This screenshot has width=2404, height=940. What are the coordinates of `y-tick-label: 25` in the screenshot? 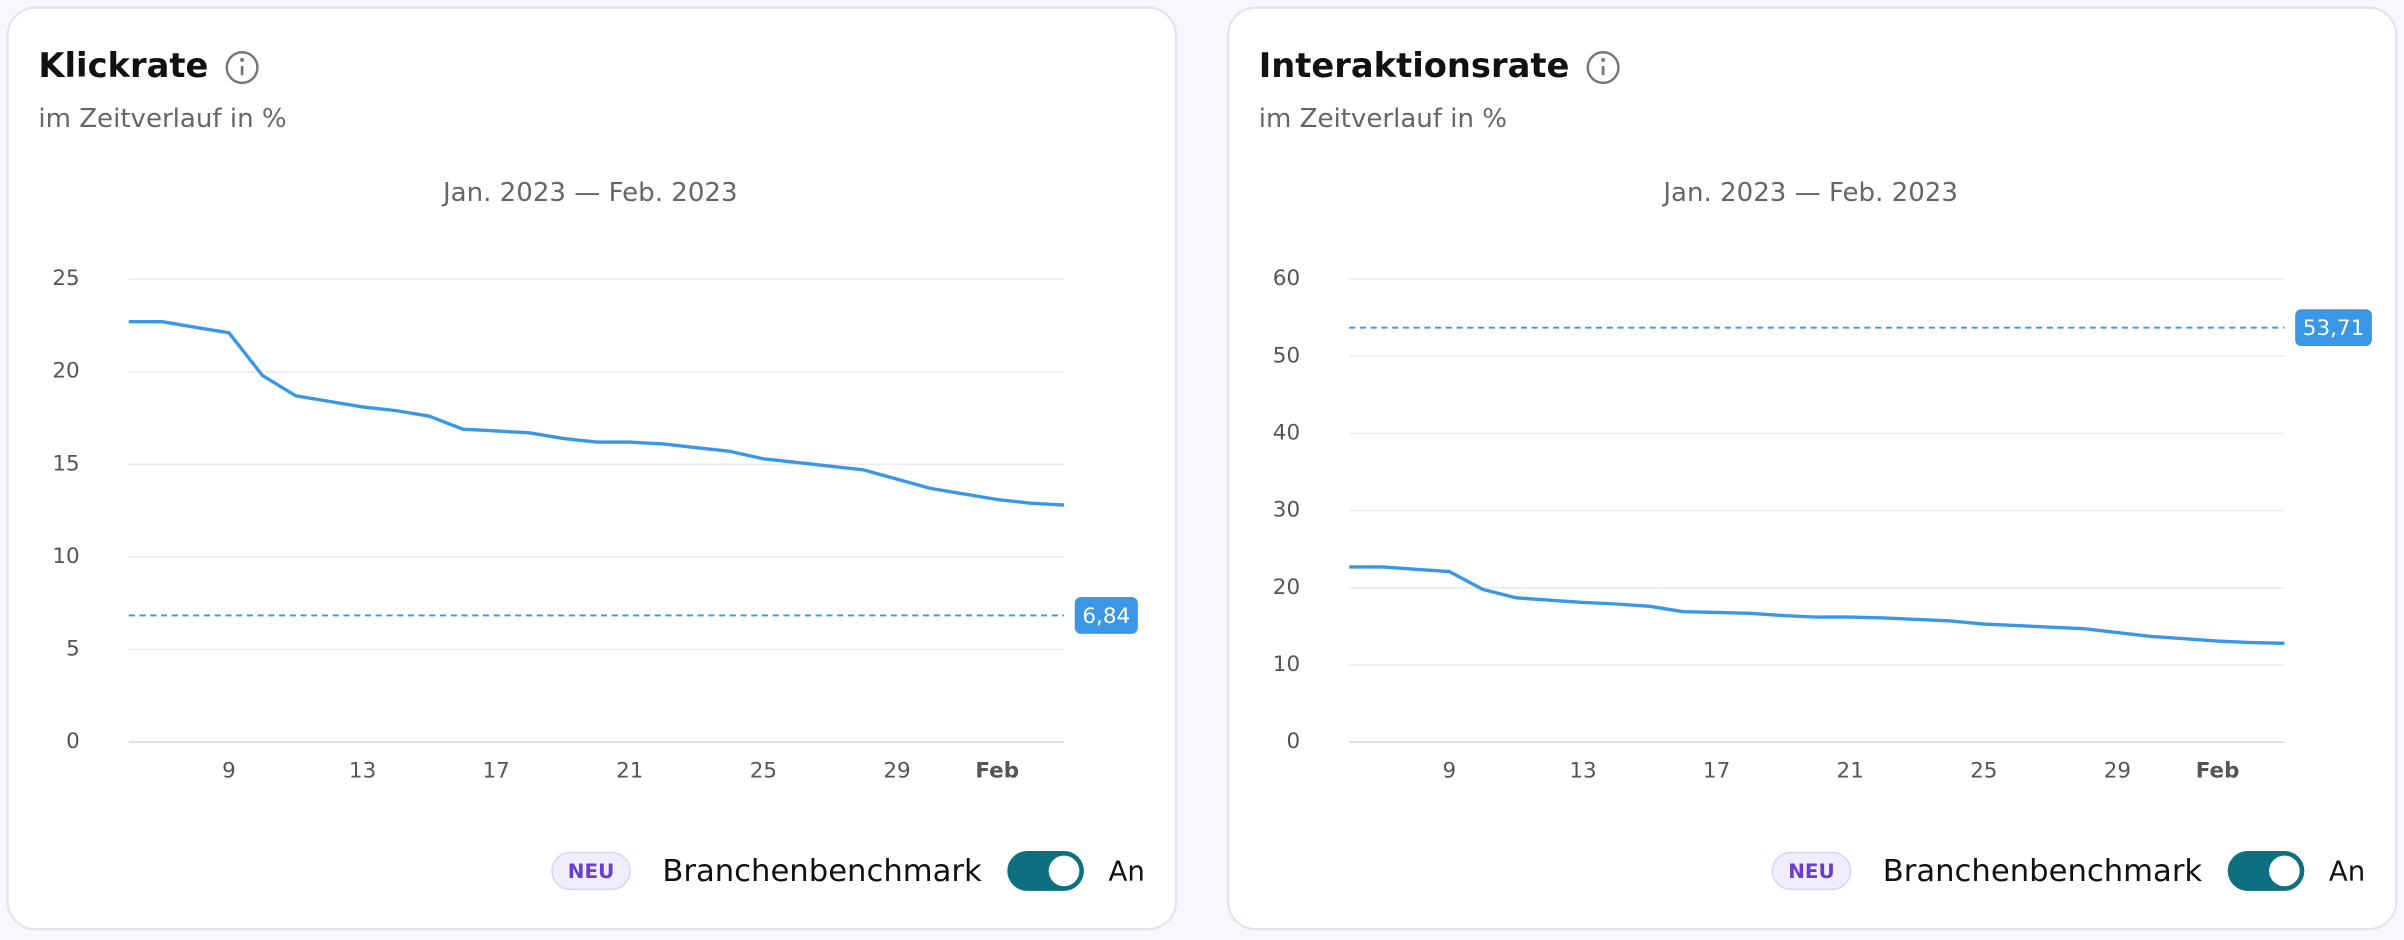 It's located at (65, 278).